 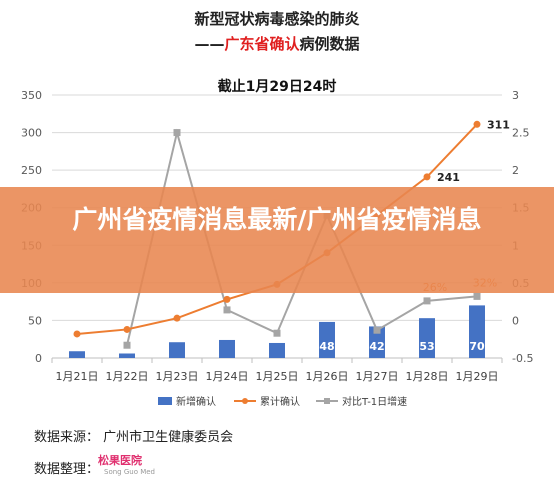 What do you see at coordinates (120, 460) in the screenshot?
I see `logo-text: 松果医院` at bounding box center [120, 460].